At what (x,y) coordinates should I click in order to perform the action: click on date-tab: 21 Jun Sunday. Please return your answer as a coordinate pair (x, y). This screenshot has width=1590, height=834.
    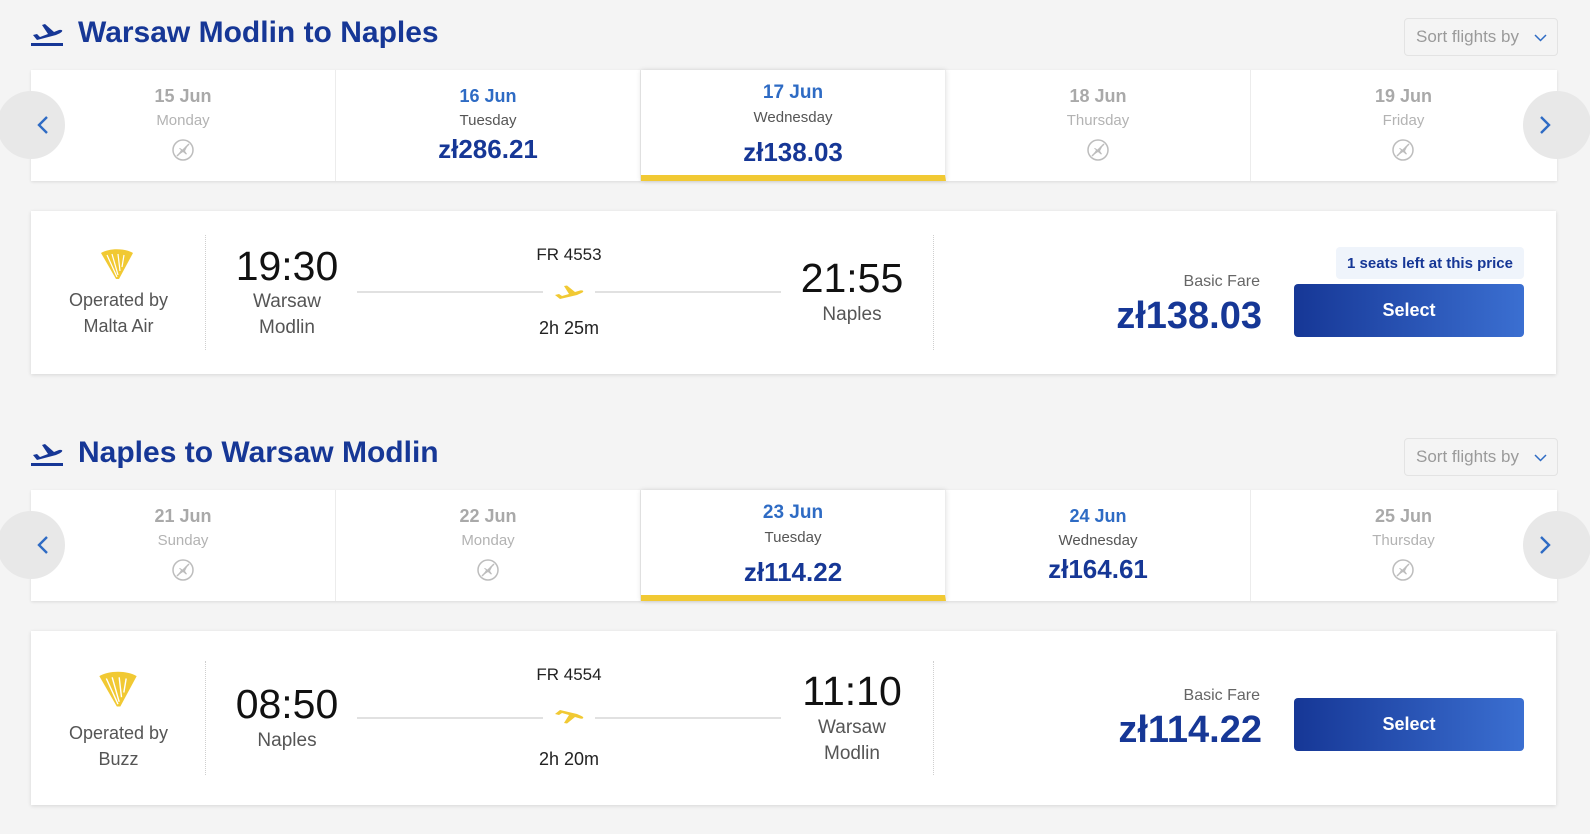
    Looking at the image, I should click on (183, 545).